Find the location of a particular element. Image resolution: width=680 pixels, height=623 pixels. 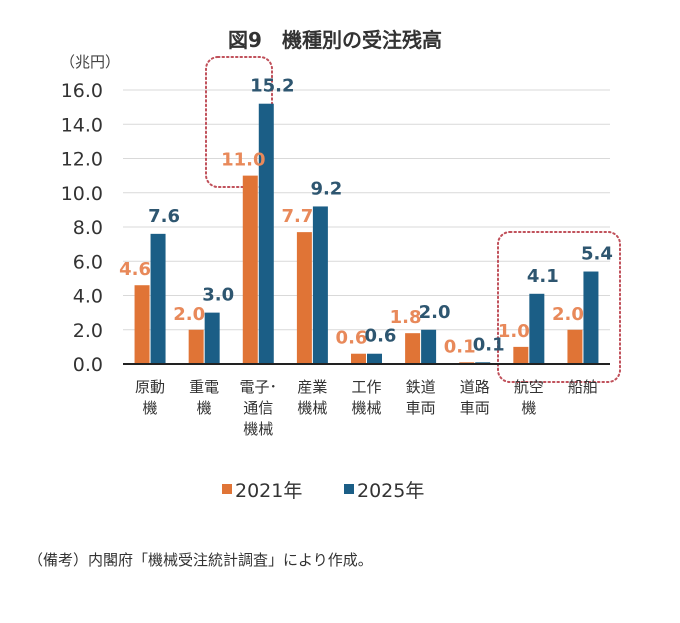

data-label: 9.2 is located at coordinates (326, 188).